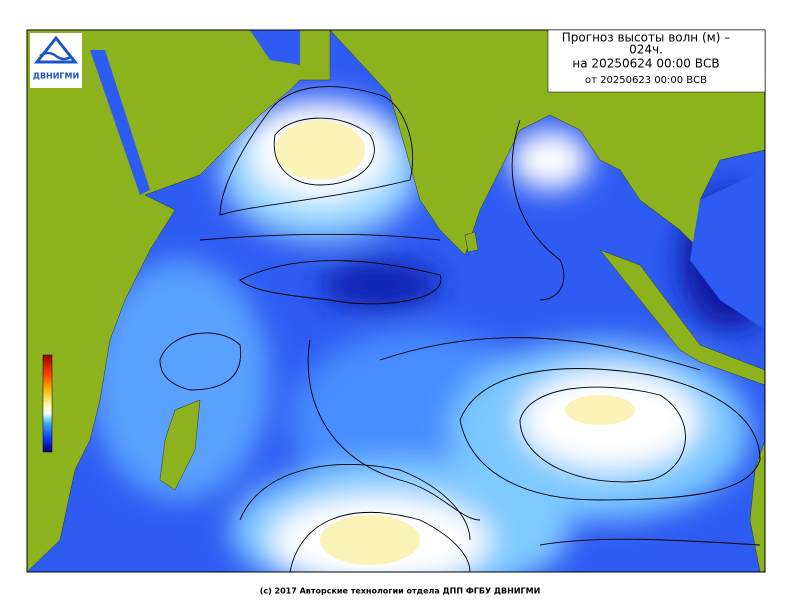 This screenshot has width=800, height=604. I want to click on title-line: от 20250623 00:00 ВСВ, so click(646, 80).